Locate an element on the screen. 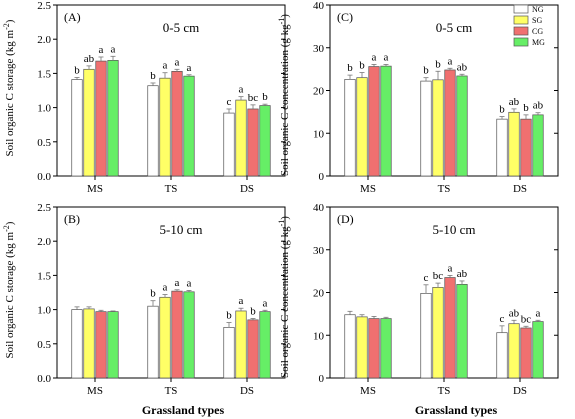 This screenshot has height=419, width=575. legend-swatch-sg is located at coordinates (521, 20).